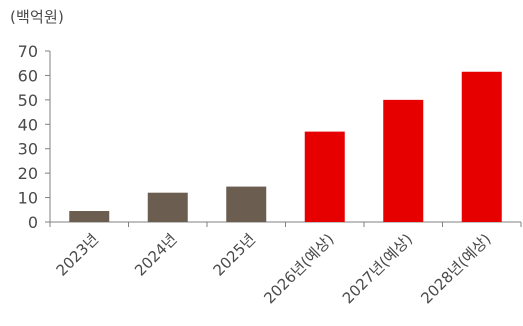 This screenshot has height=326, width=523. What do you see at coordinates (481, 146) in the screenshot?
I see `bar-2028년(예상)` at bounding box center [481, 146].